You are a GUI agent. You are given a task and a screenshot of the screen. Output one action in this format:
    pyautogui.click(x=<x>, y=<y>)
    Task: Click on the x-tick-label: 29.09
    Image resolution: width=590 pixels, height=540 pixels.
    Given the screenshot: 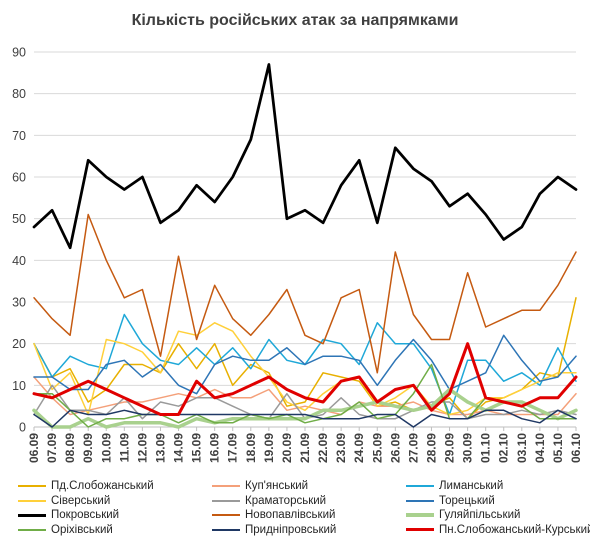 What is the action you would take?
    pyautogui.click(x=450, y=448)
    